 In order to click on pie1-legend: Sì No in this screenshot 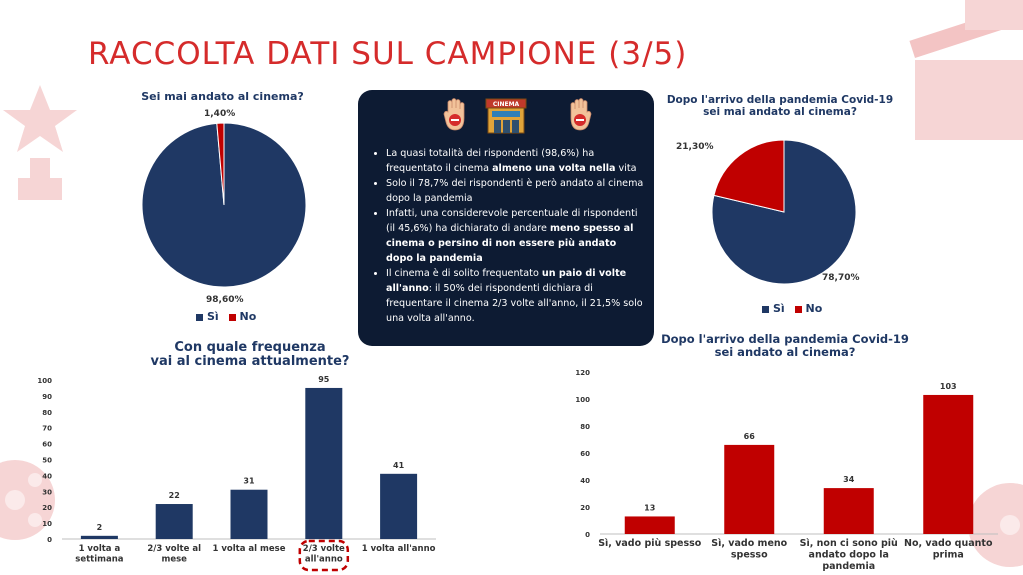, I will do `click(226, 316)`.